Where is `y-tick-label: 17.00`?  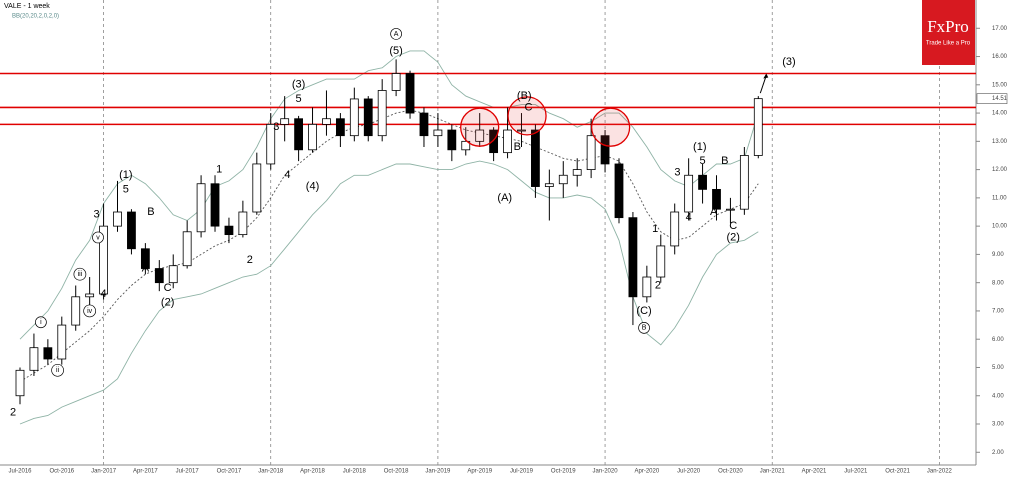 y-tick-label: 17.00 is located at coordinates (1000, 29).